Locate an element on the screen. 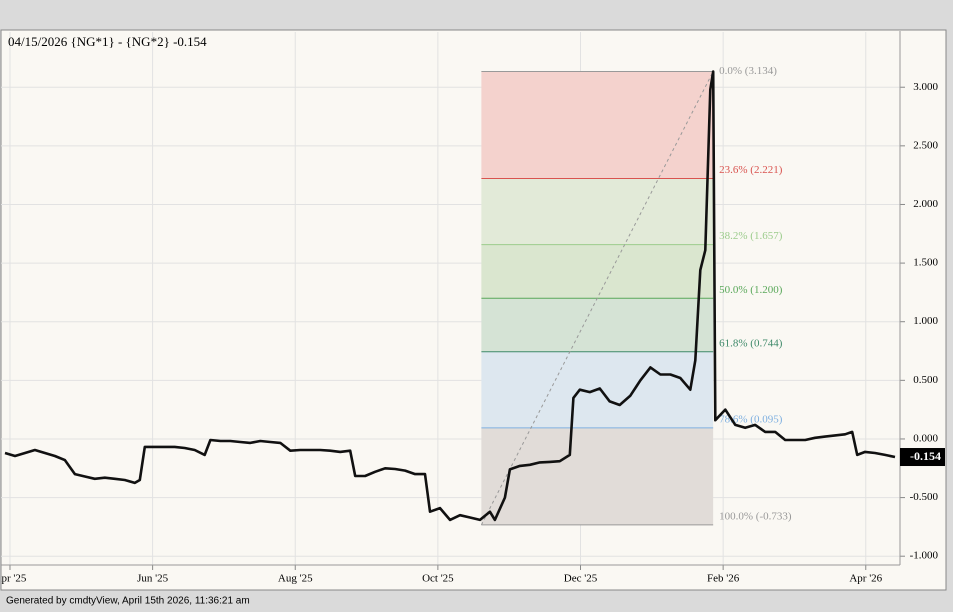 The image size is (953, 612). last-value-box is located at coordinates (922, 457).